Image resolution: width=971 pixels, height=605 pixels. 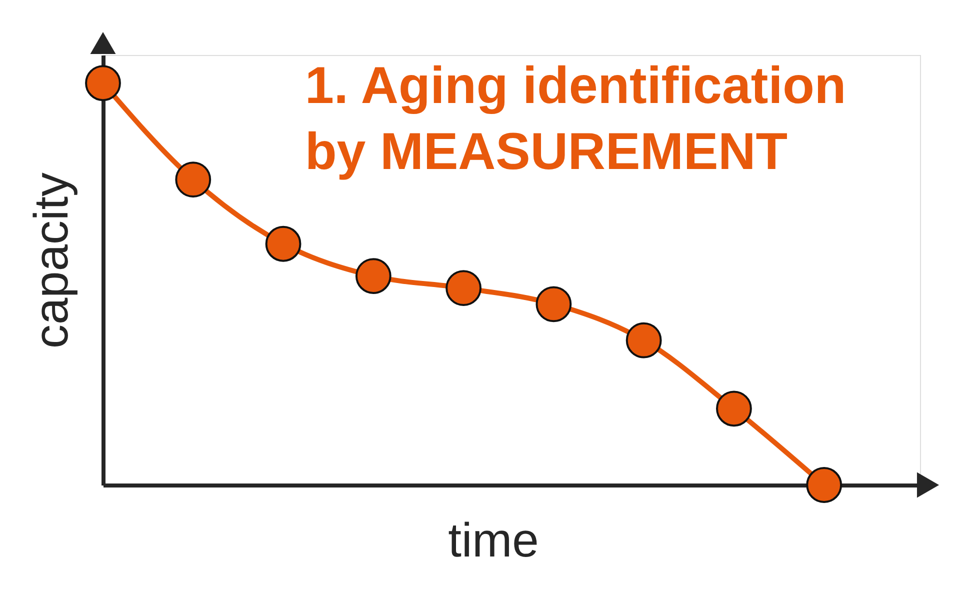 What do you see at coordinates (52, 260) in the screenshot?
I see `y-axis-title: capacity` at bounding box center [52, 260].